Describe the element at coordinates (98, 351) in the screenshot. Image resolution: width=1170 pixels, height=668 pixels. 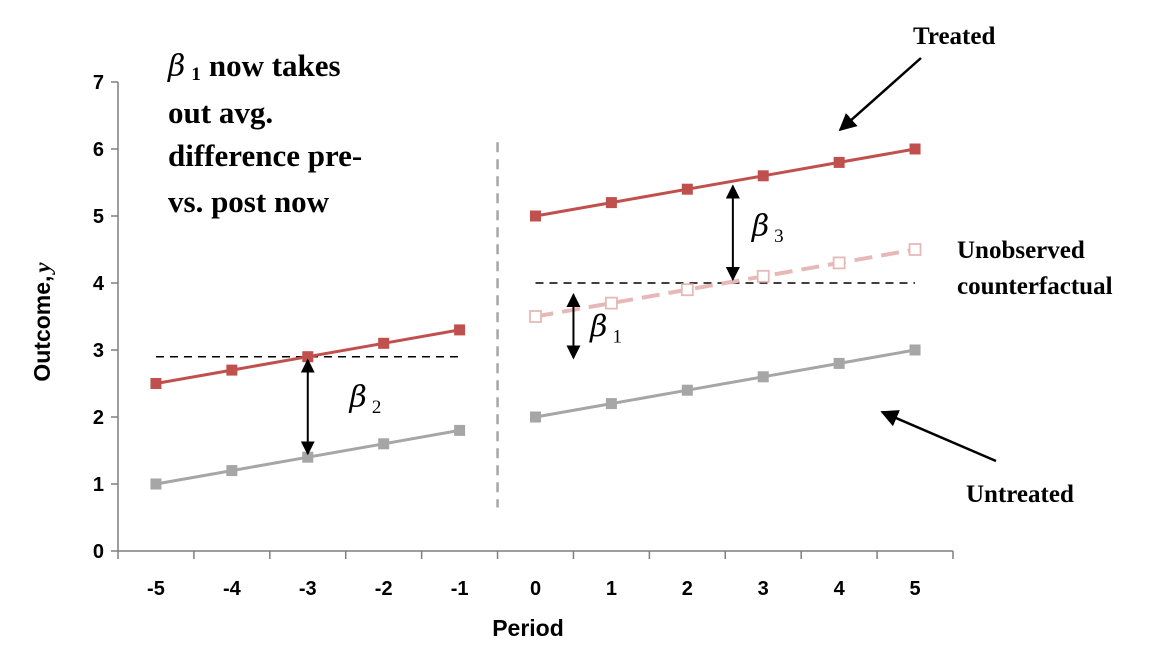
I see `y-tick-label: 3` at that location.